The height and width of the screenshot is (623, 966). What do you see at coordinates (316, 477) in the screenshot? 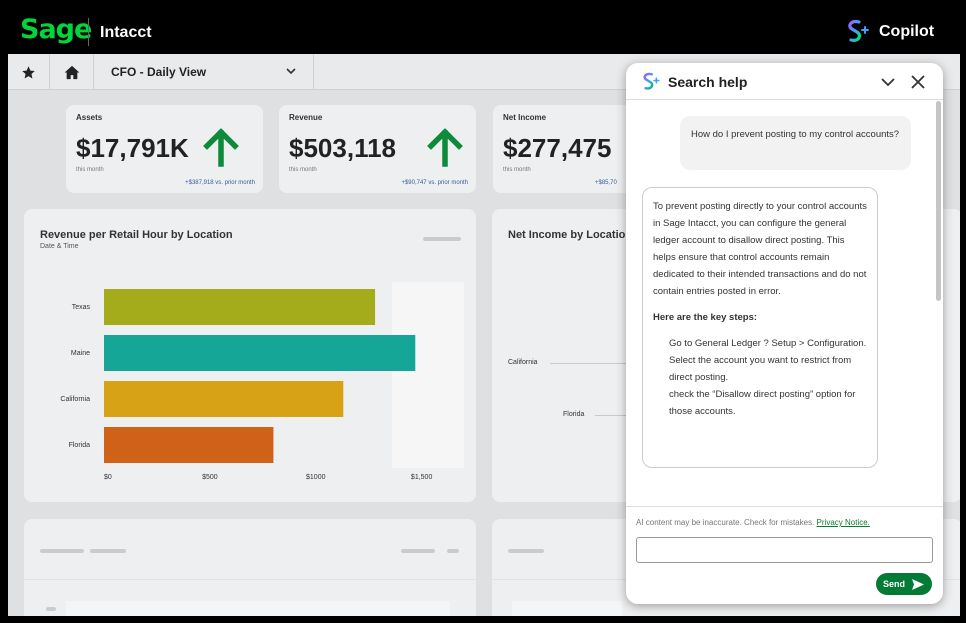
I see `x-tick-label: $1000` at bounding box center [316, 477].